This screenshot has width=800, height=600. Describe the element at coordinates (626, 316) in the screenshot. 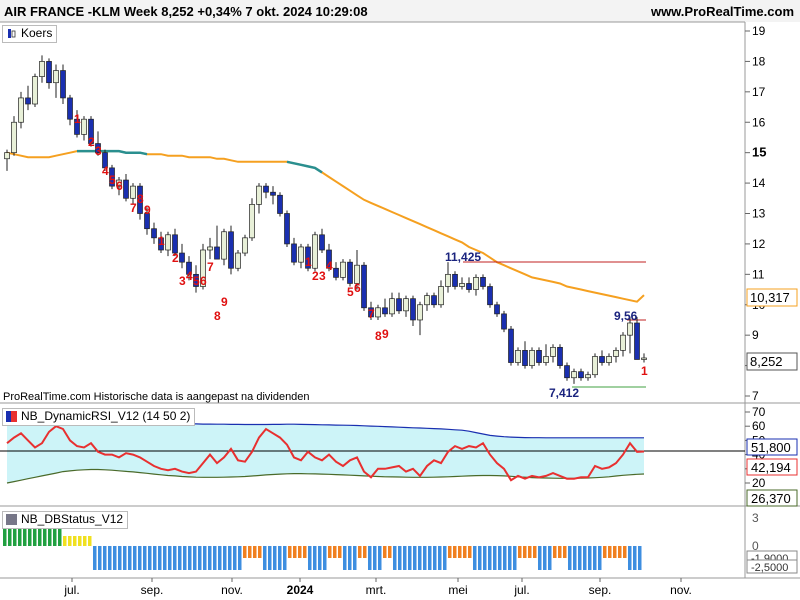

I see `annotation-9,56: 9,56` at that location.